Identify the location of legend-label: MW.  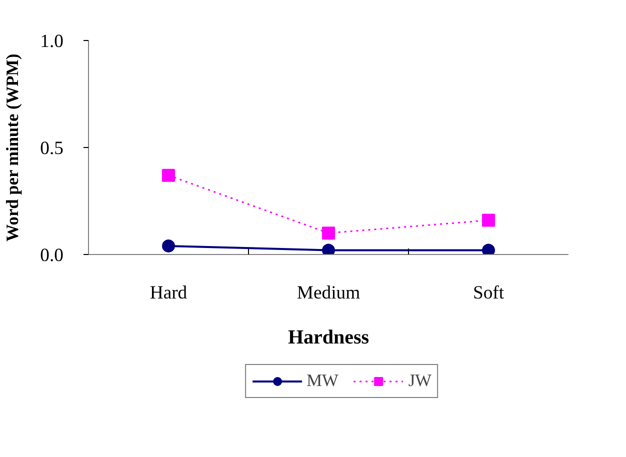
(322, 381).